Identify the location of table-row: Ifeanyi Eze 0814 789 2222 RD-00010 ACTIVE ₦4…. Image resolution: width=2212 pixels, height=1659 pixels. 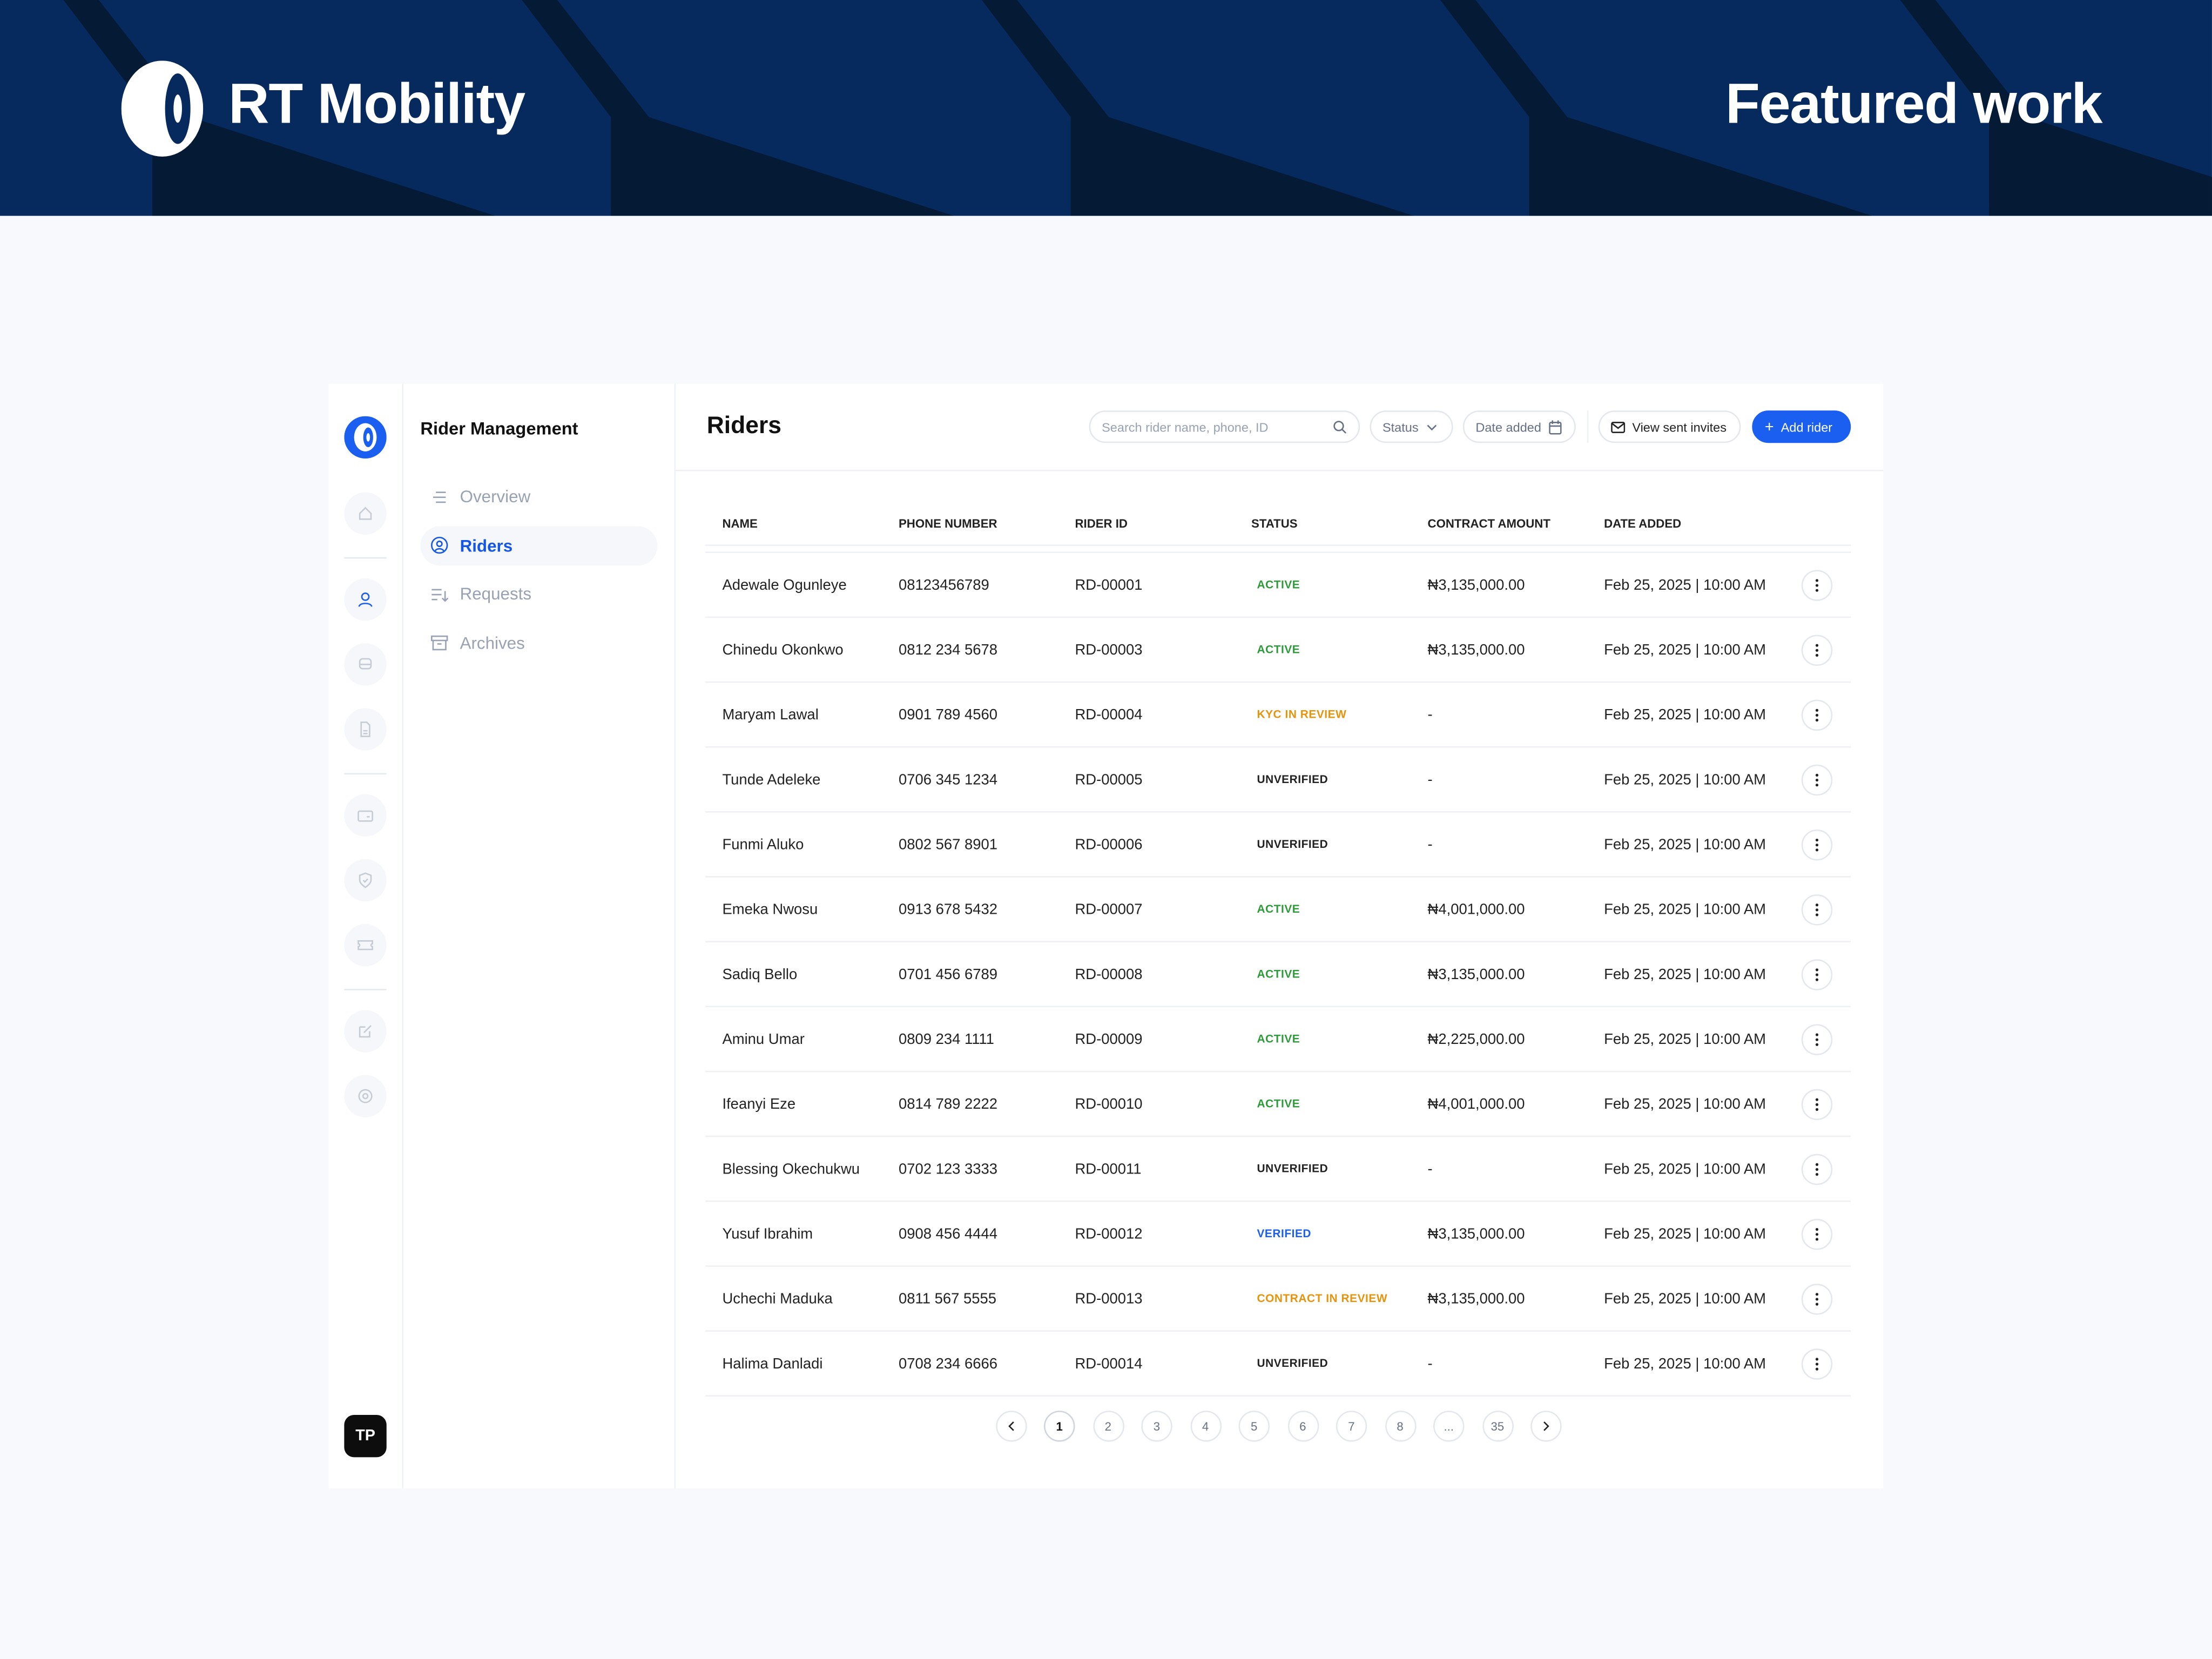
(1278, 1103).